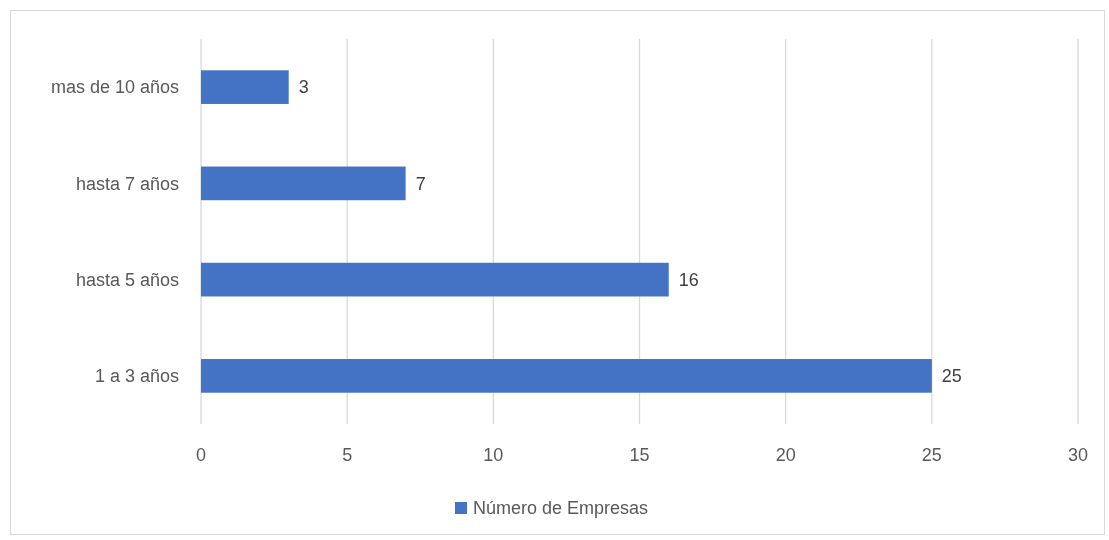  What do you see at coordinates (493, 455) in the screenshot?
I see `x-tick-label: 10` at bounding box center [493, 455].